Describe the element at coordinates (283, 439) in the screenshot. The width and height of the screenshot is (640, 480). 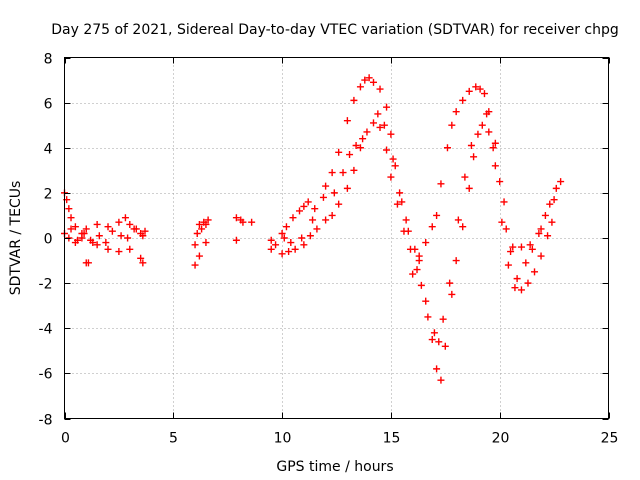
I see `x-tick-label: 10` at that location.